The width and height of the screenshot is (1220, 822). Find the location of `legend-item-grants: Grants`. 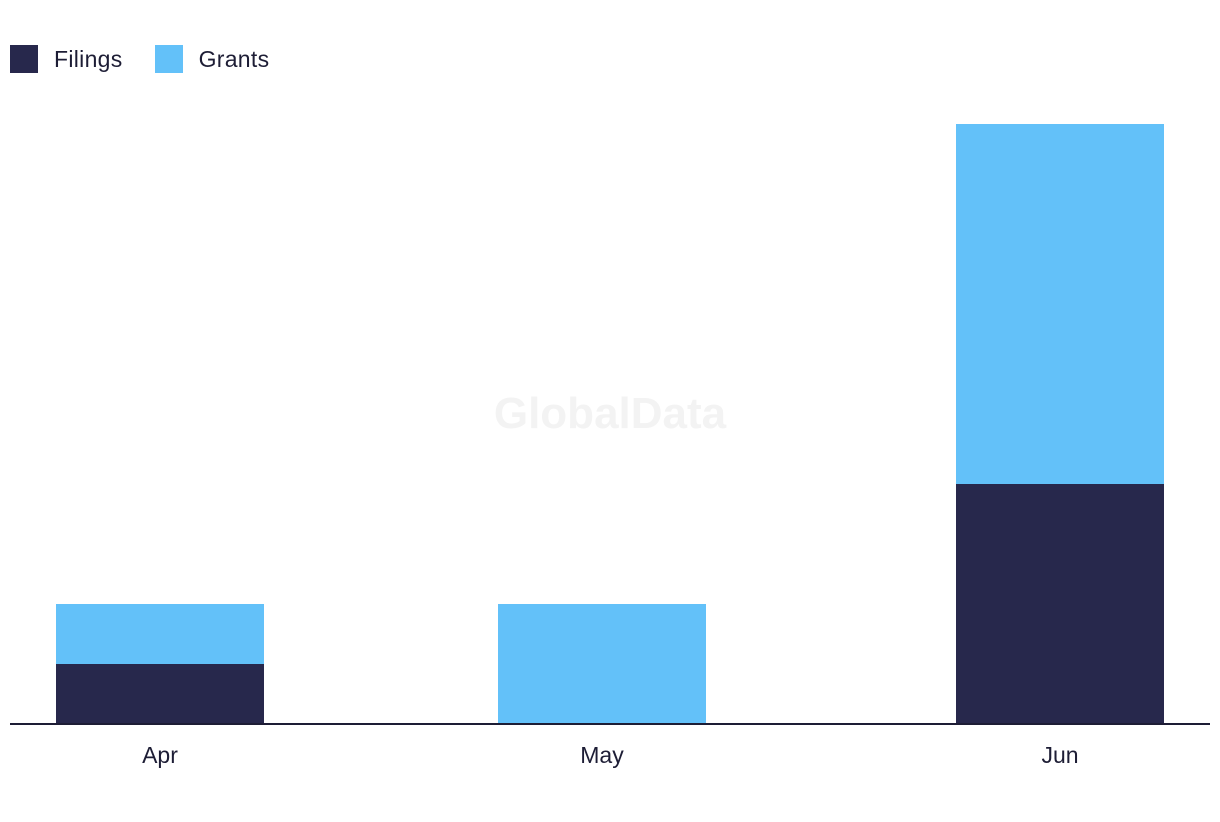

legend-item-grants: Grants is located at coordinates (212, 59).